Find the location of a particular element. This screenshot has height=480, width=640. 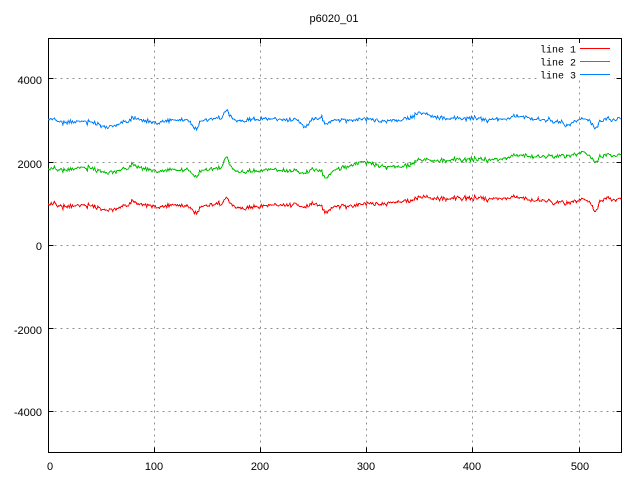

svg-text: 500 is located at coordinates (580, 467).